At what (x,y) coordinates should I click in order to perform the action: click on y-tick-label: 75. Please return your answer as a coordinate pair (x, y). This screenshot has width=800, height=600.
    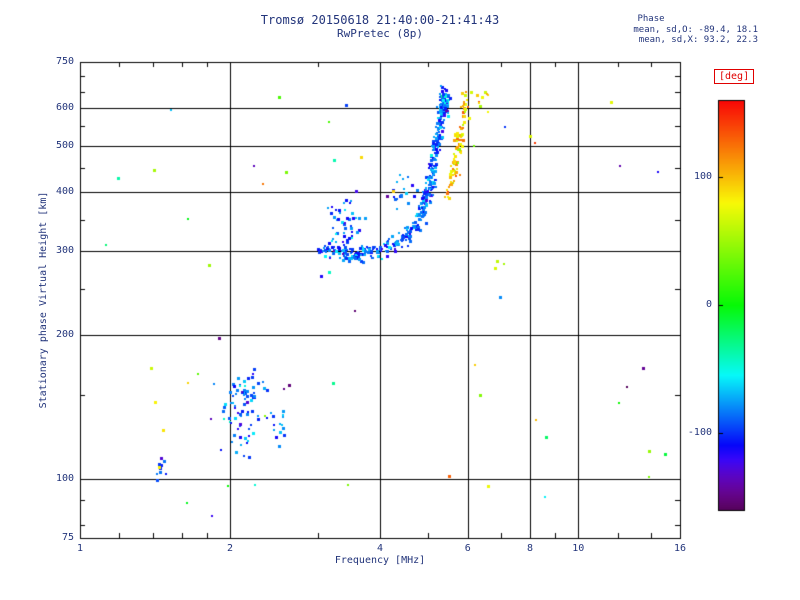
    Looking at the image, I should click on (67, 537).